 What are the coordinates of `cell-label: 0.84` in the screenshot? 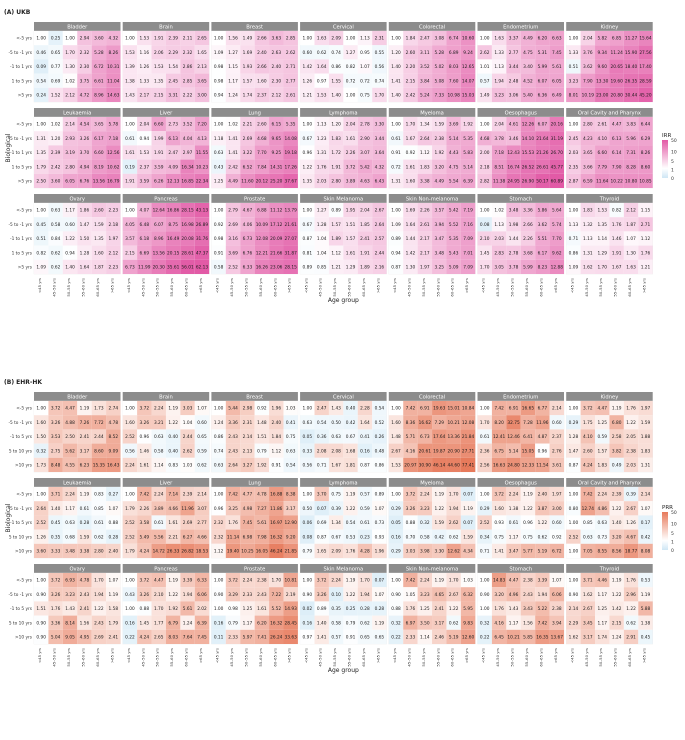 It's located at (56, 239).